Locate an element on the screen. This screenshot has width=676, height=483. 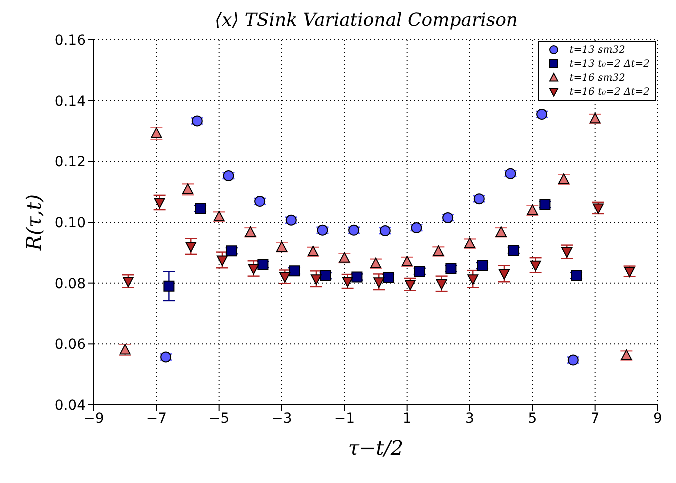
x-tick-label: 9 is located at coordinates (658, 418).